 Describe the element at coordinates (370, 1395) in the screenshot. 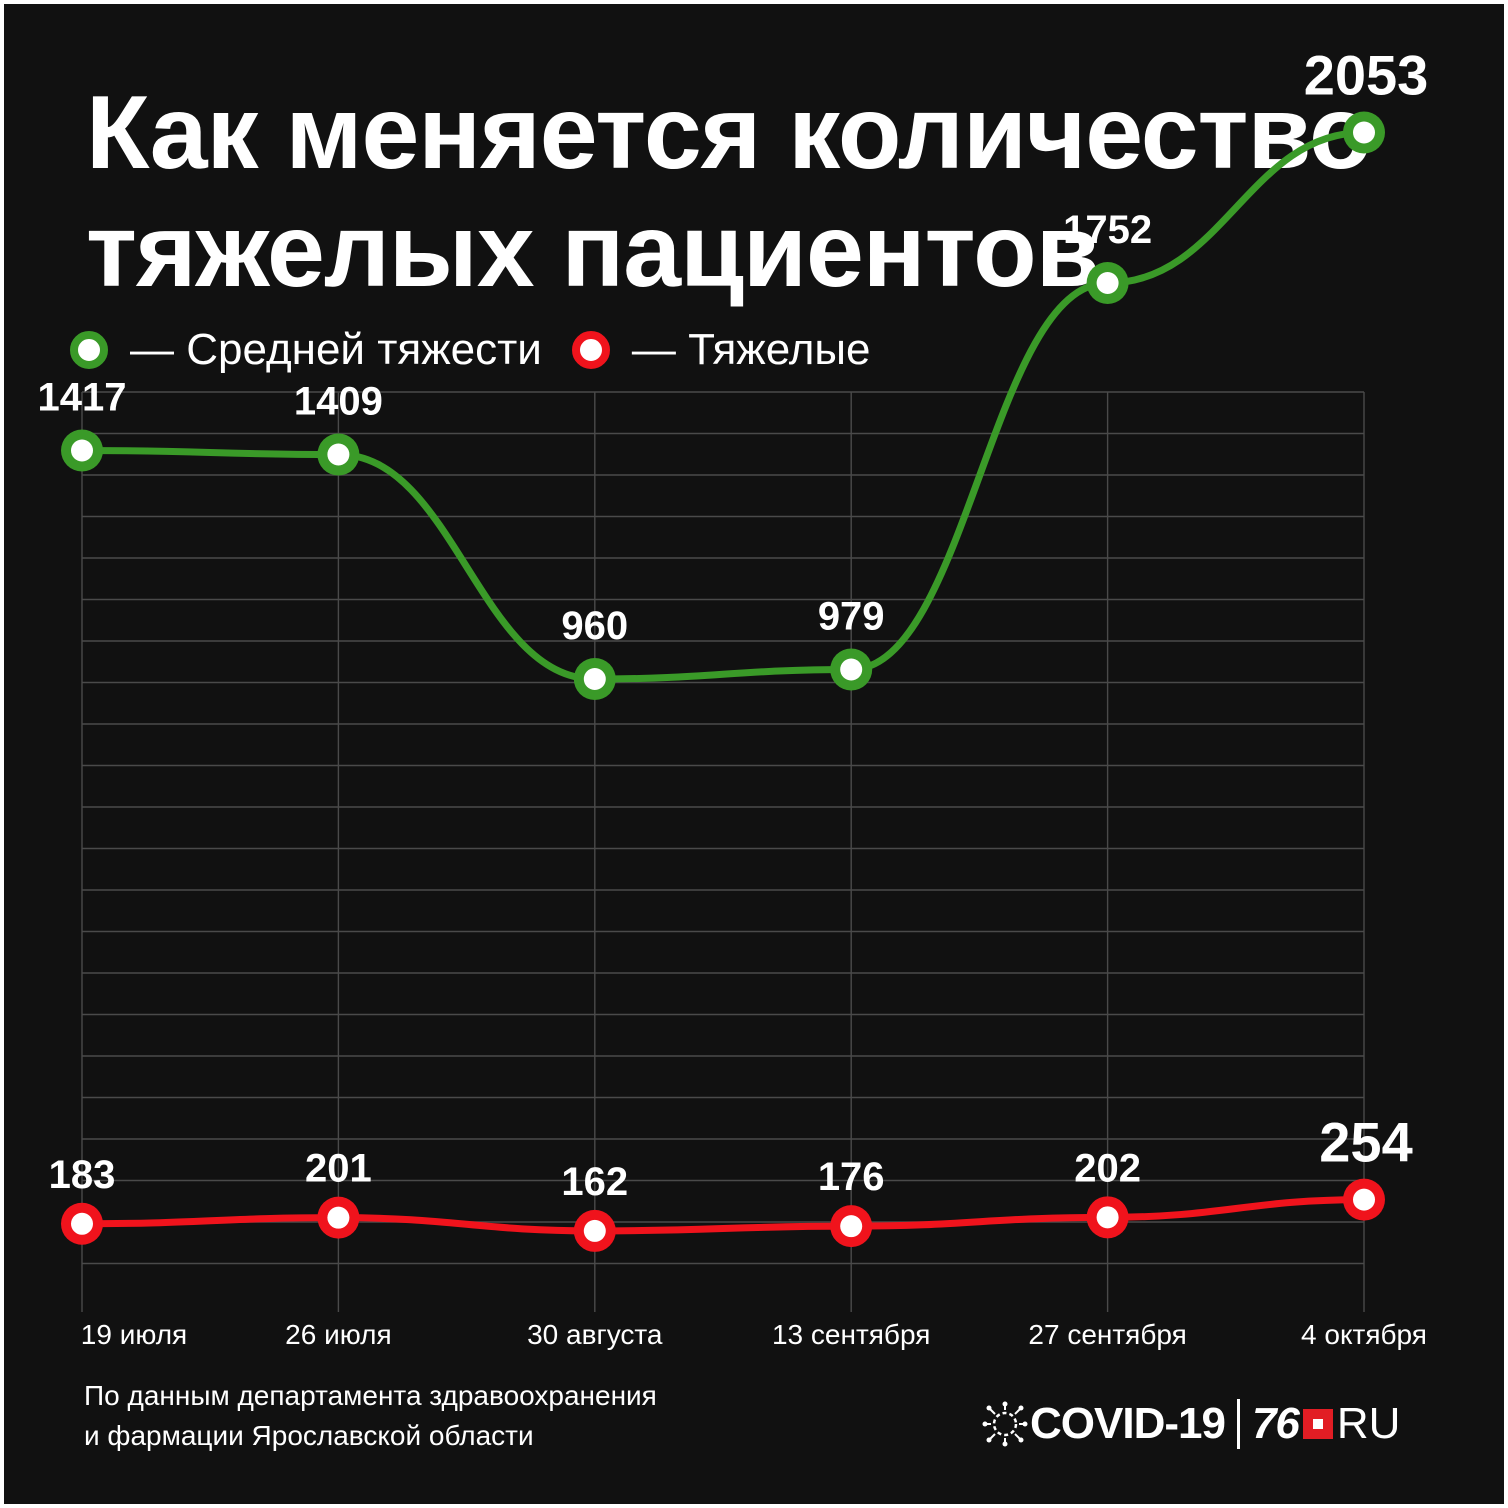

I see `source-line-1: По данным департамента здравоохранения` at that location.